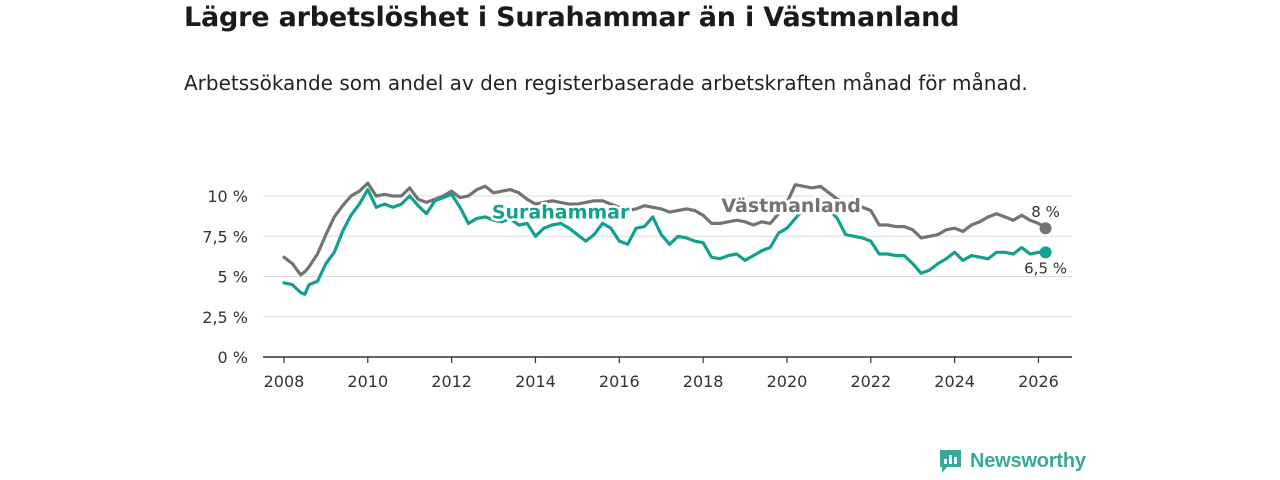 Image resolution: width=1280 pixels, height=480 pixels. What do you see at coordinates (619, 381) in the screenshot?
I see `x-tick-label: 2016` at bounding box center [619, 381].